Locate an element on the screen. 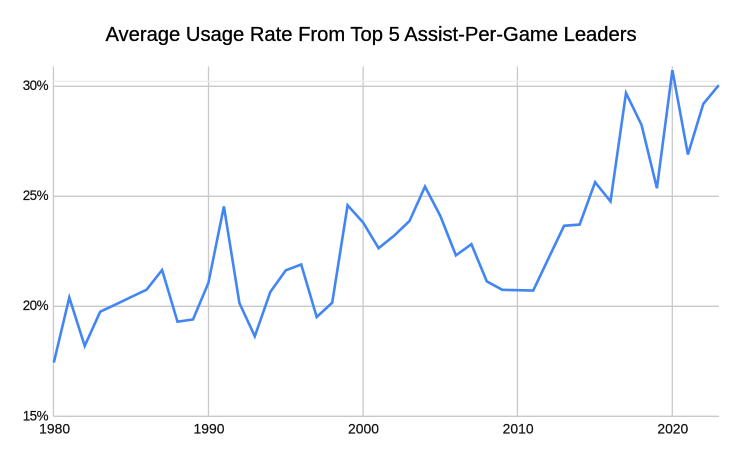 The width and height of the screenshot is (742, 459). svg-text: 2010 is located at coordinates (518, 429).